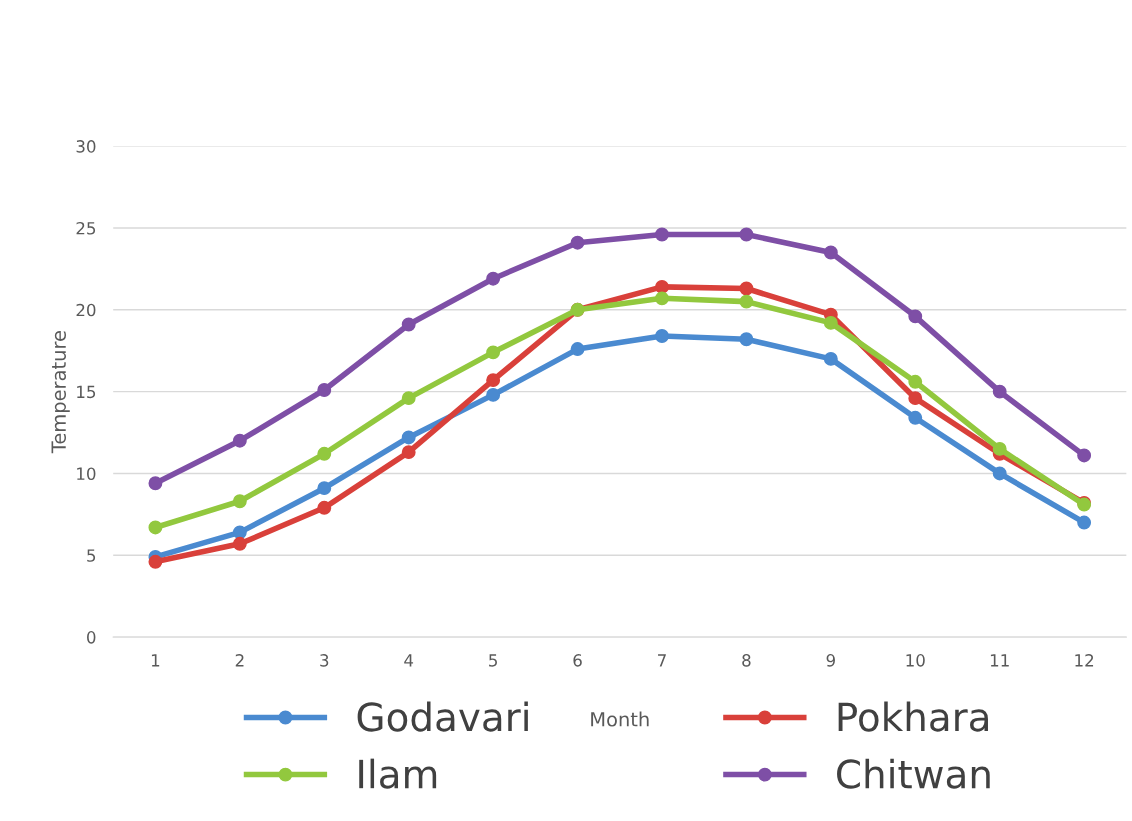 This screenshot has width=1132, height=821. What do you see at coordinates (60, 392) in the screenshot?
I see `y-axis-title: Temperature` at bounding box center [60, 392].